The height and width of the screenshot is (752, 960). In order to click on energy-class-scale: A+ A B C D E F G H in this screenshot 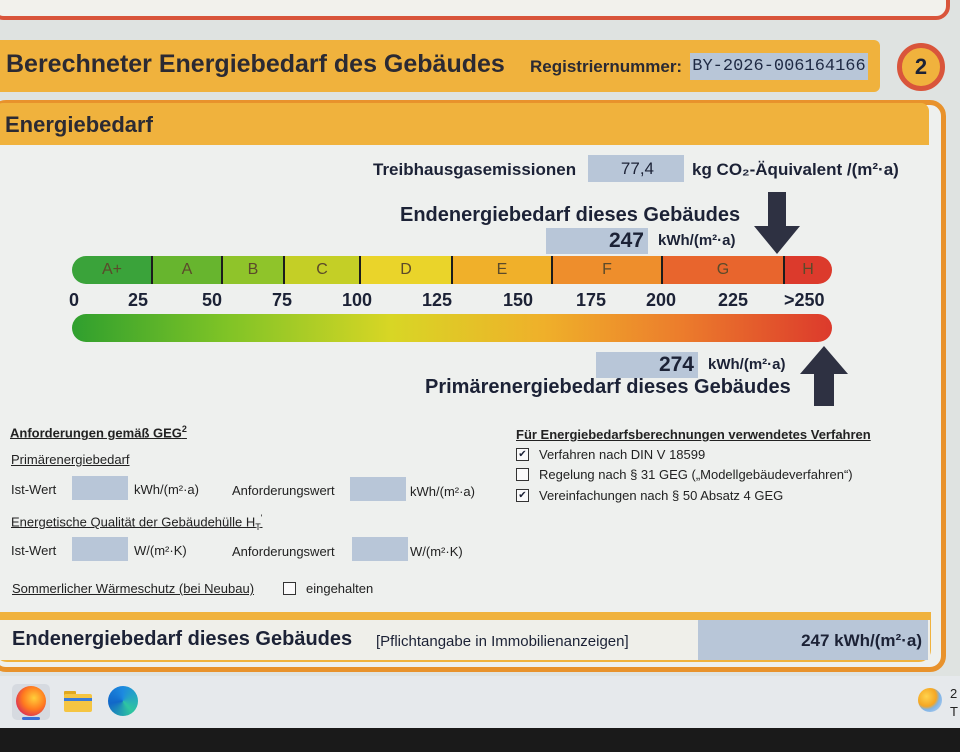, I will do `click(452, 270)`.